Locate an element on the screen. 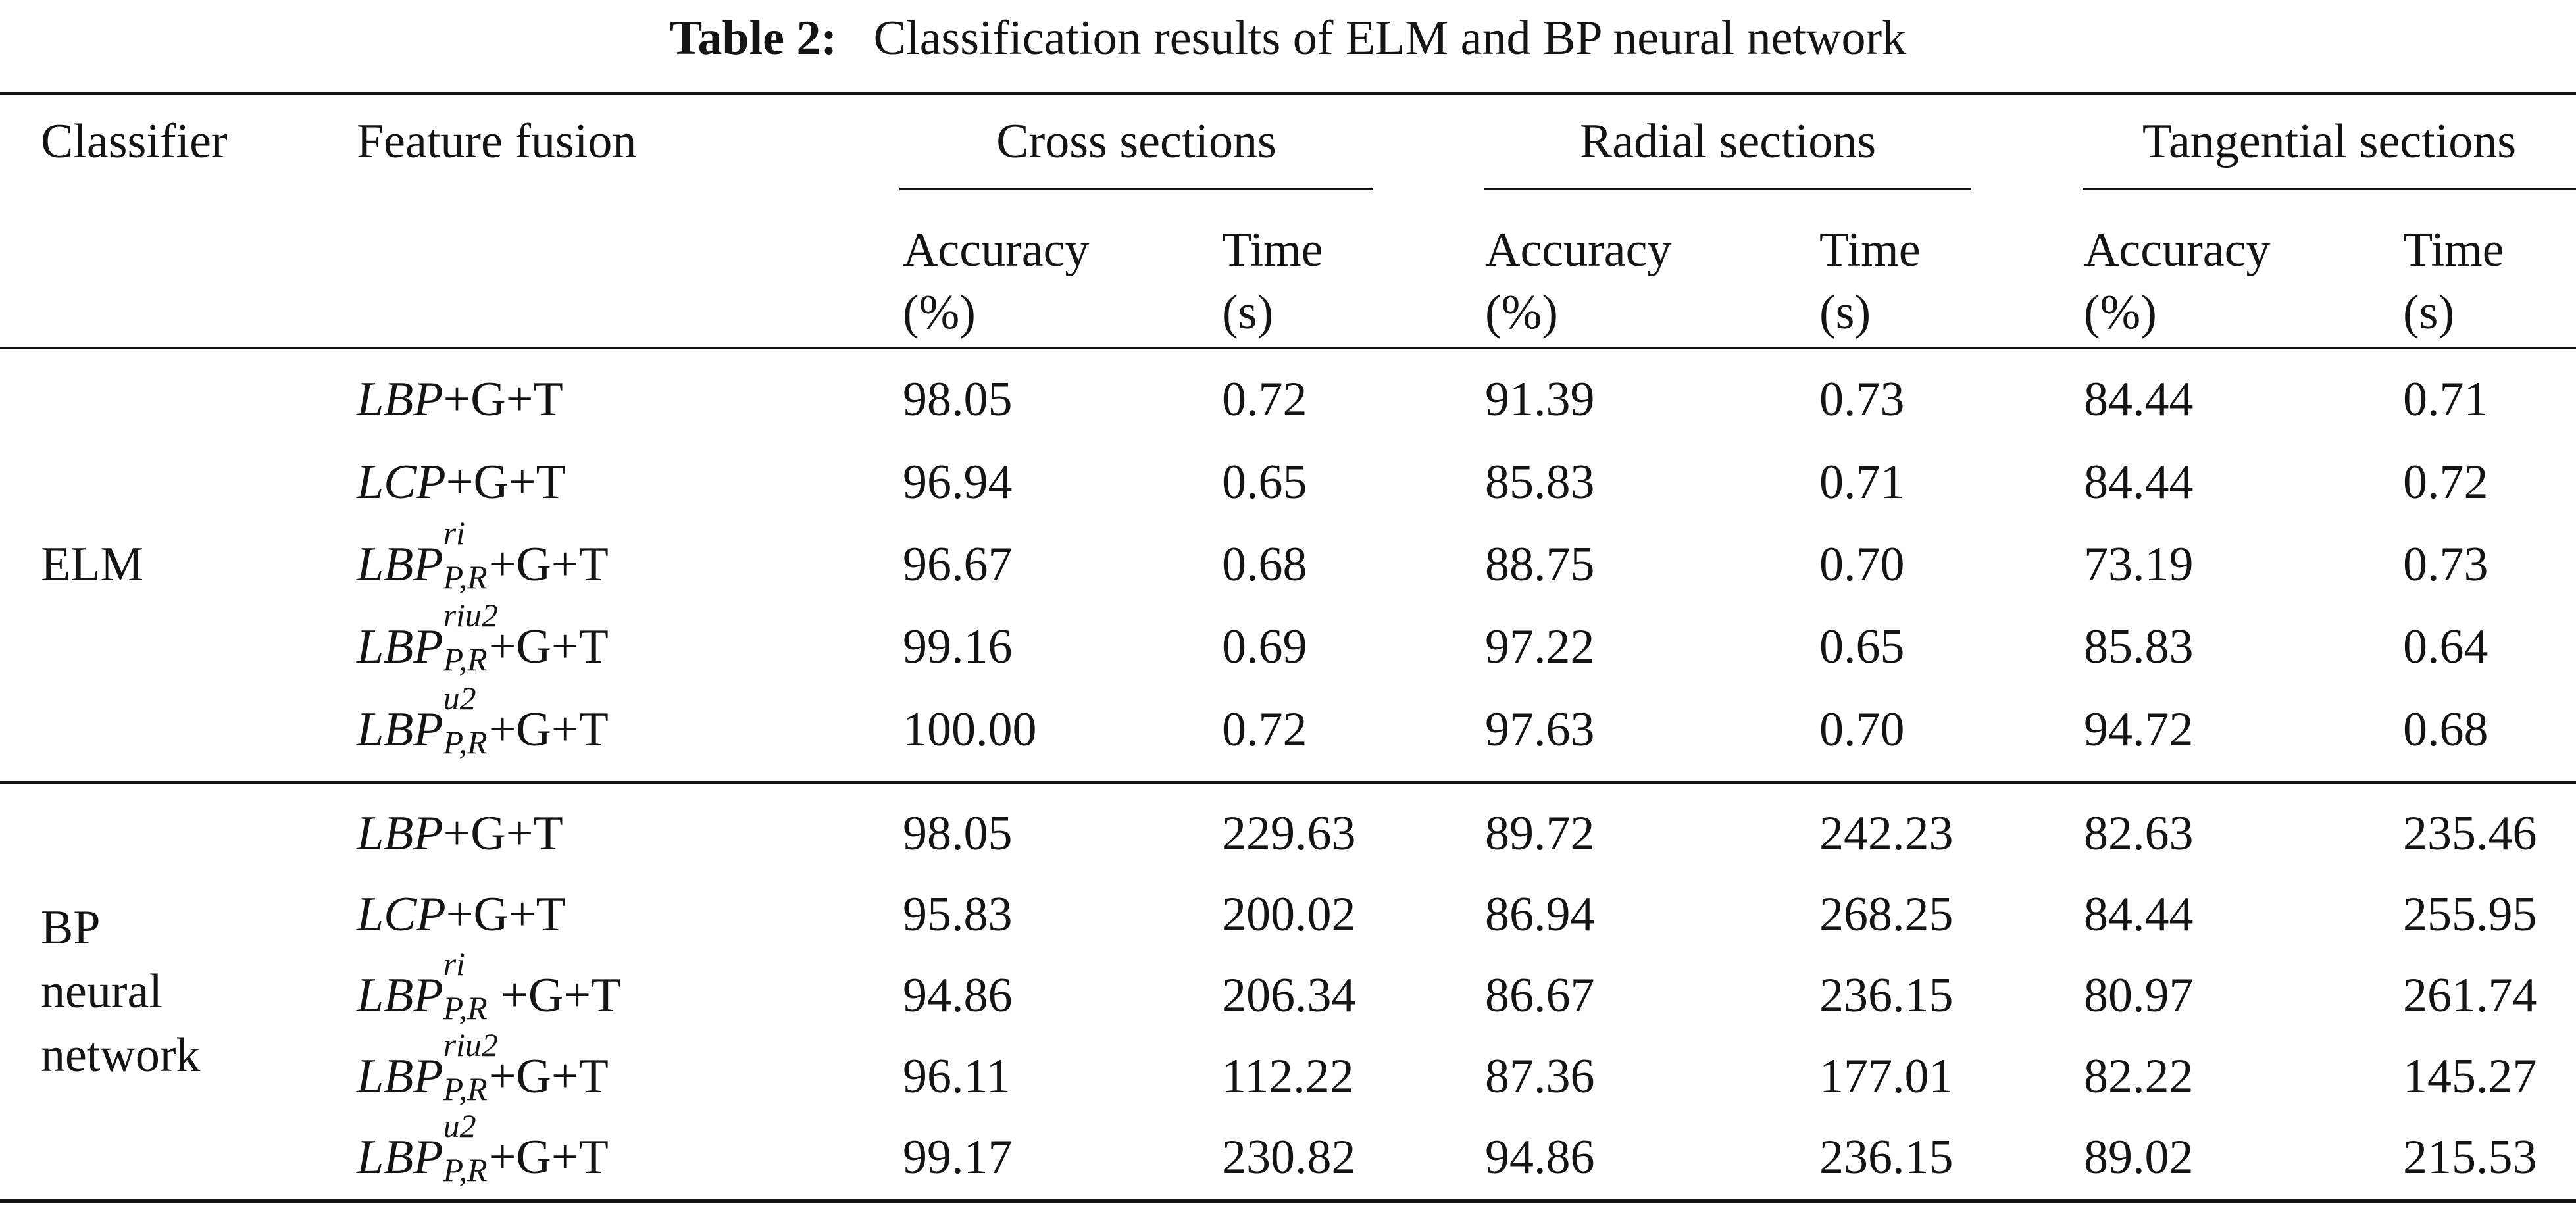  table-cell: 242.23 is located at coordinates (1886, 834).